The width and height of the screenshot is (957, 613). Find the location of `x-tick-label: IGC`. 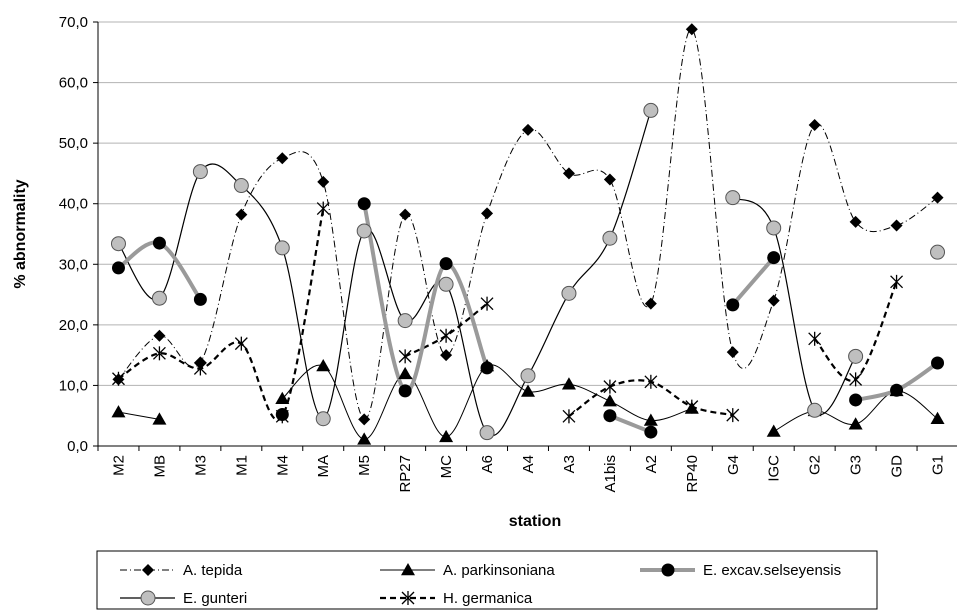

x-tick-label: IGC is located at coordinates (774, 468).